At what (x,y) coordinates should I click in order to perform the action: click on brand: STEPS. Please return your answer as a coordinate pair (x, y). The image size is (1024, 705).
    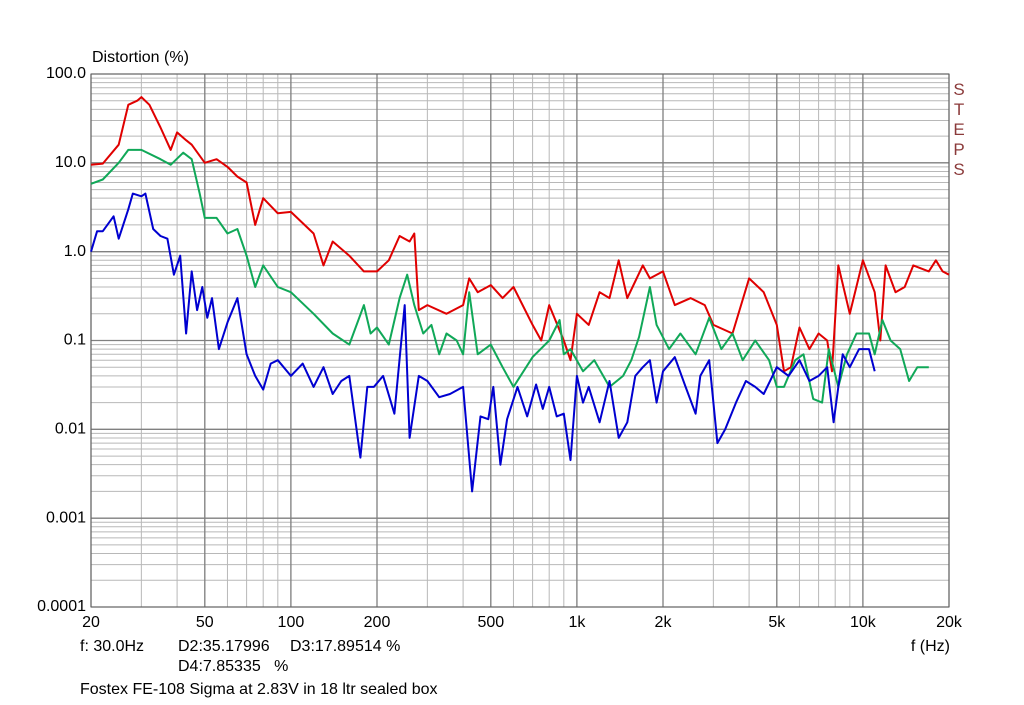
    Looking at the image, I should click on (959, 130).